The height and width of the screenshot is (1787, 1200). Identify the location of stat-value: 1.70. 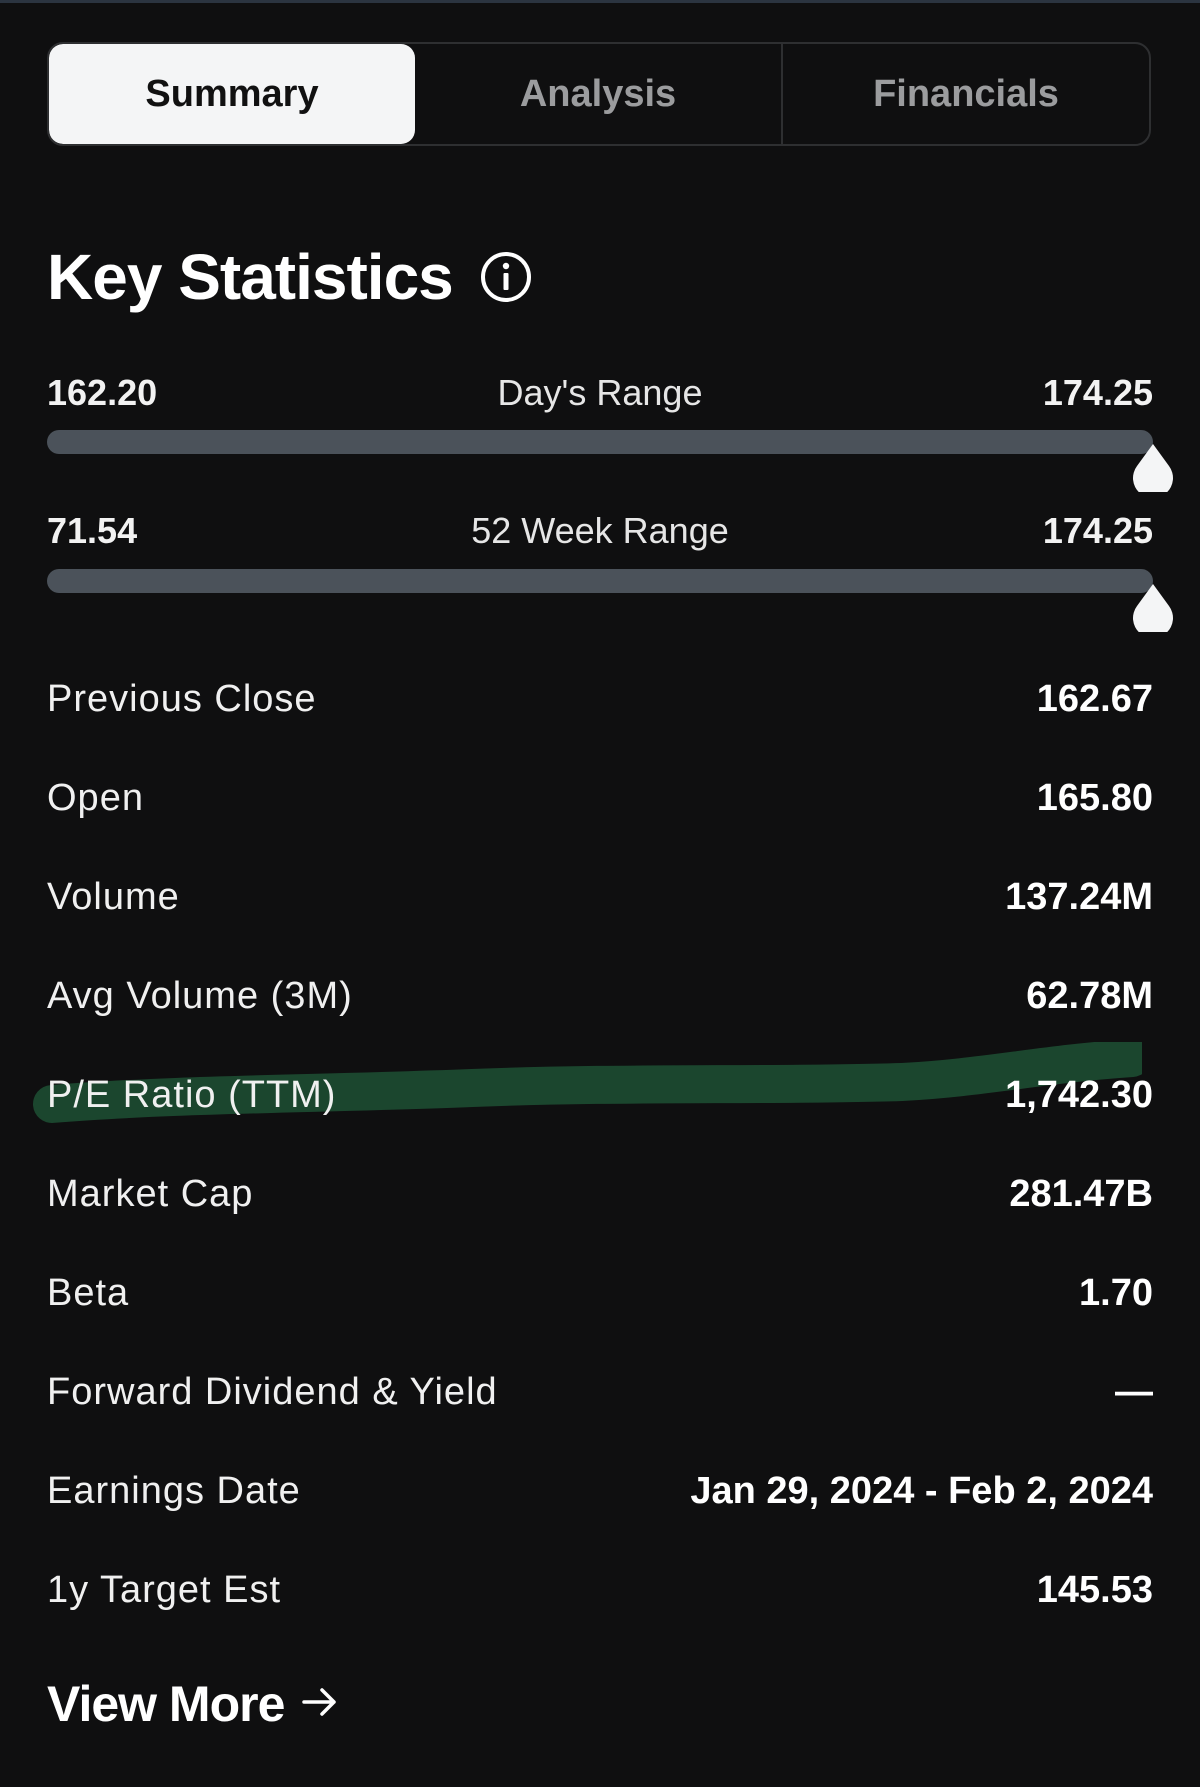
(1116, 1293).